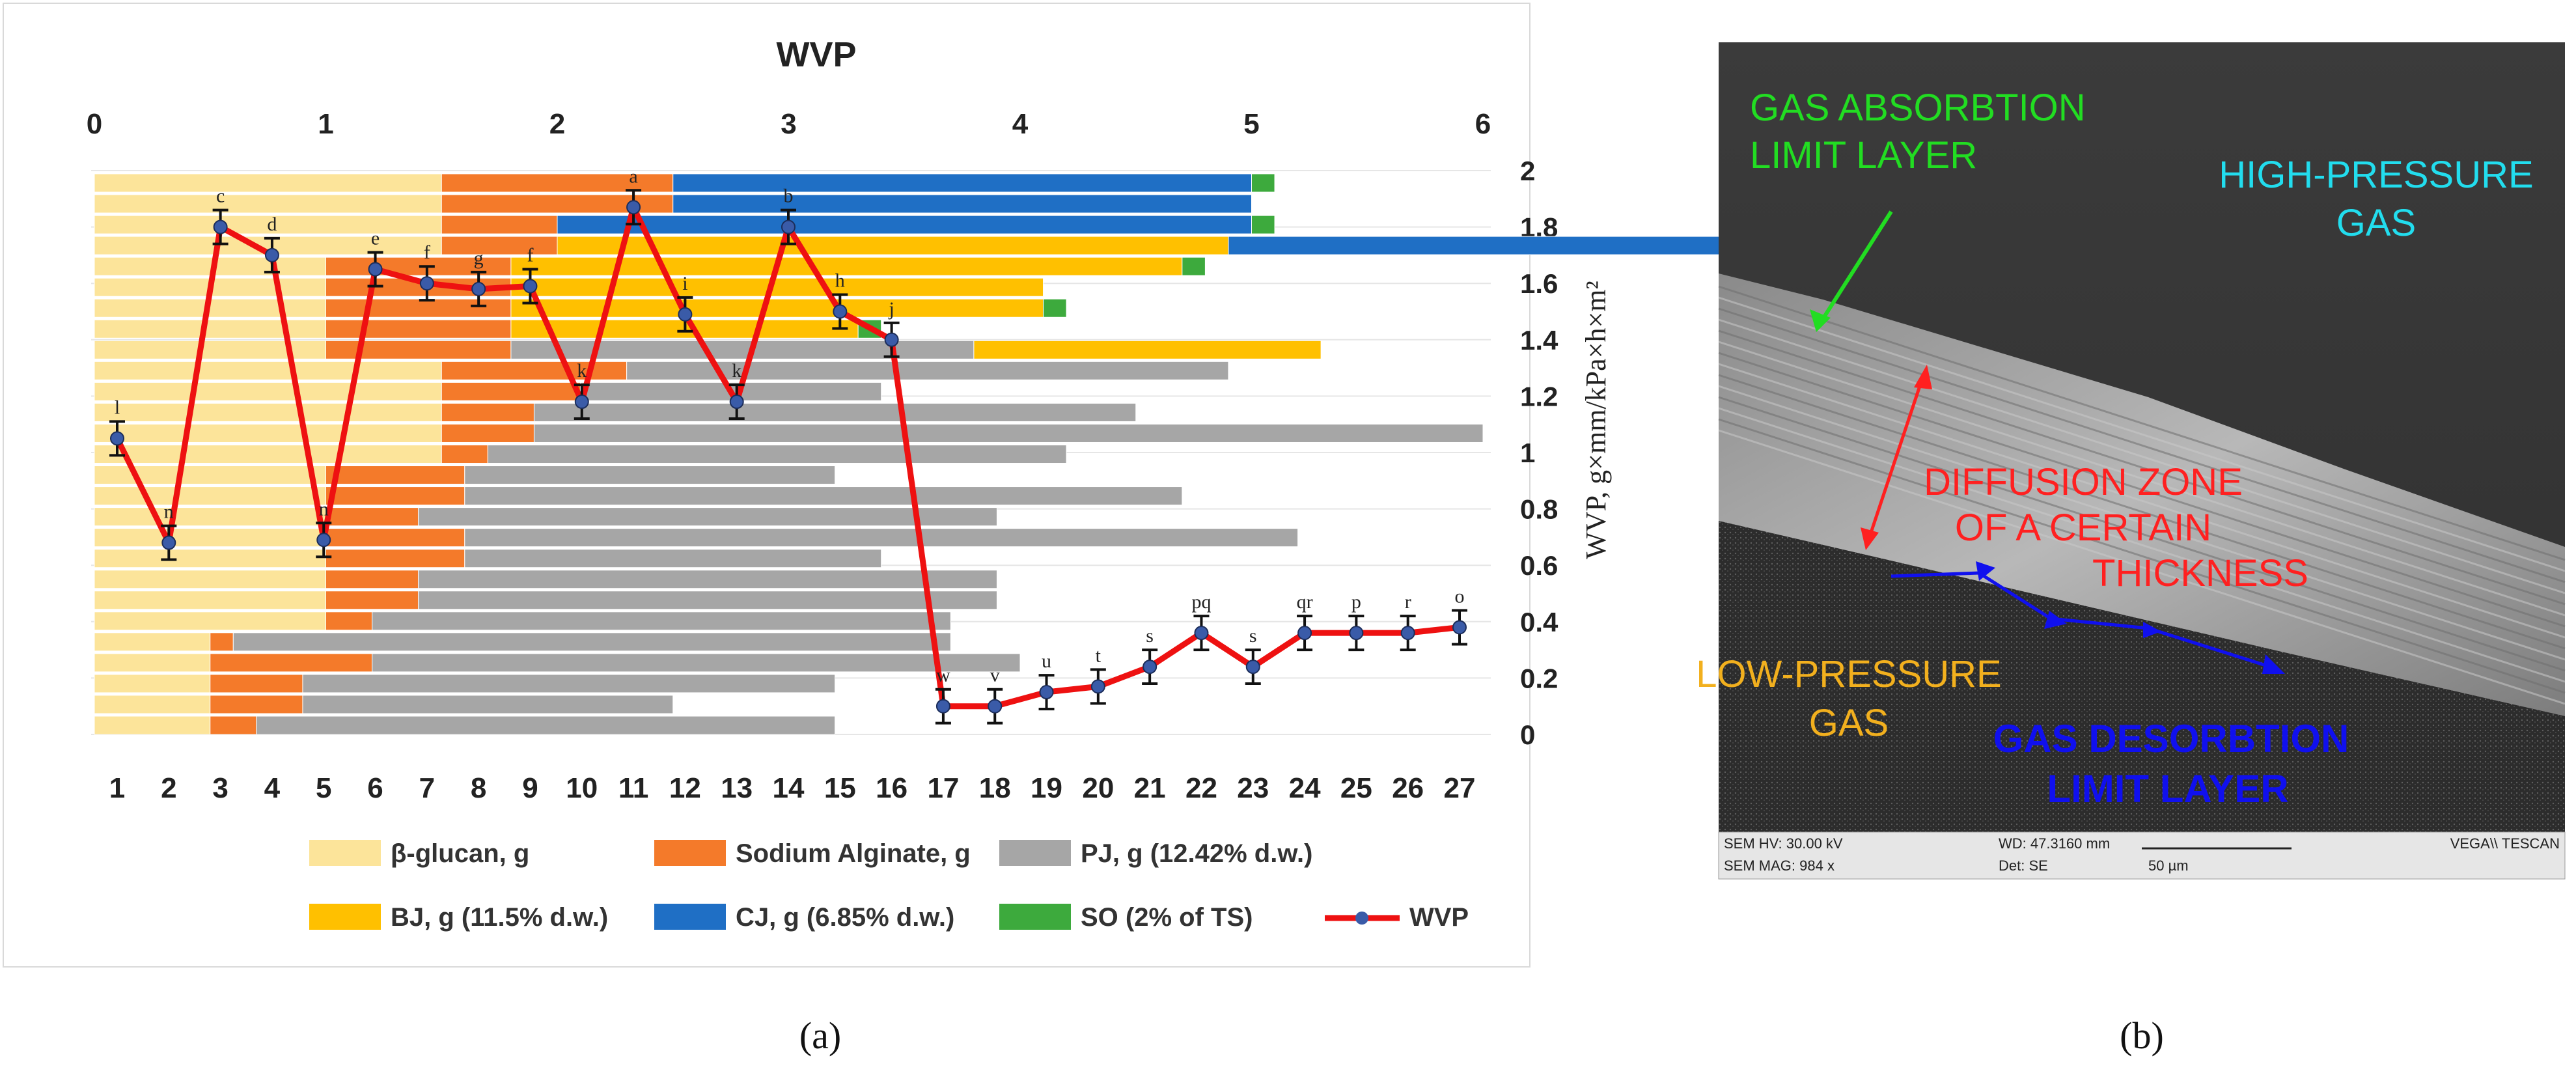 The width and height of the screenshot is (2576, 1073). Describe the element at coordinates (1483, 124) in the screenshot. I see `top-tick-label: 6` at that location.